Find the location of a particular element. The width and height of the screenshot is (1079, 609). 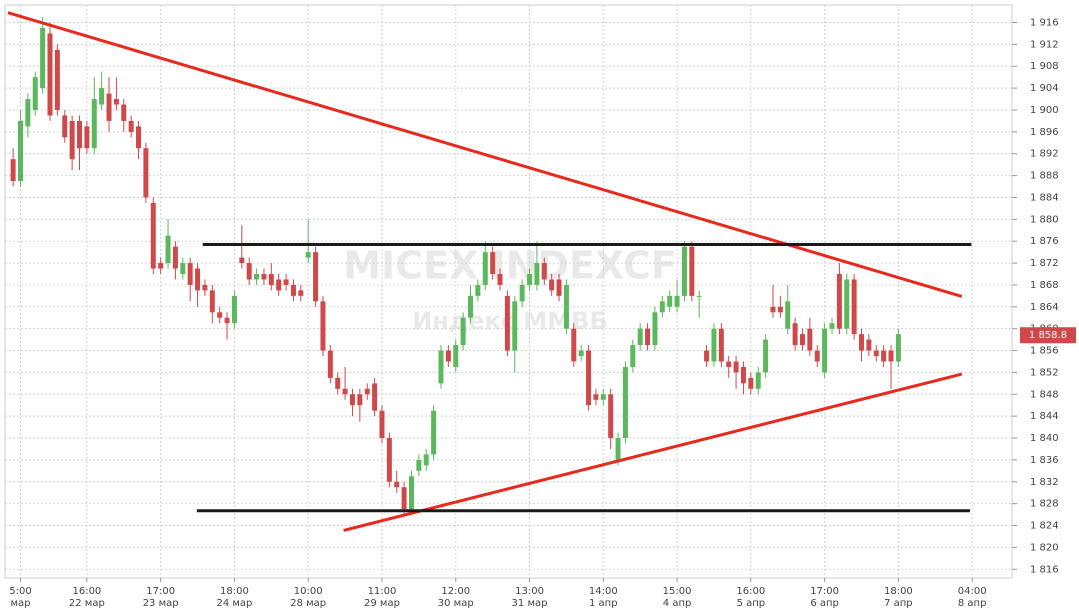

y-tick-label: 1 872 is located at coordinates (1044, 263).